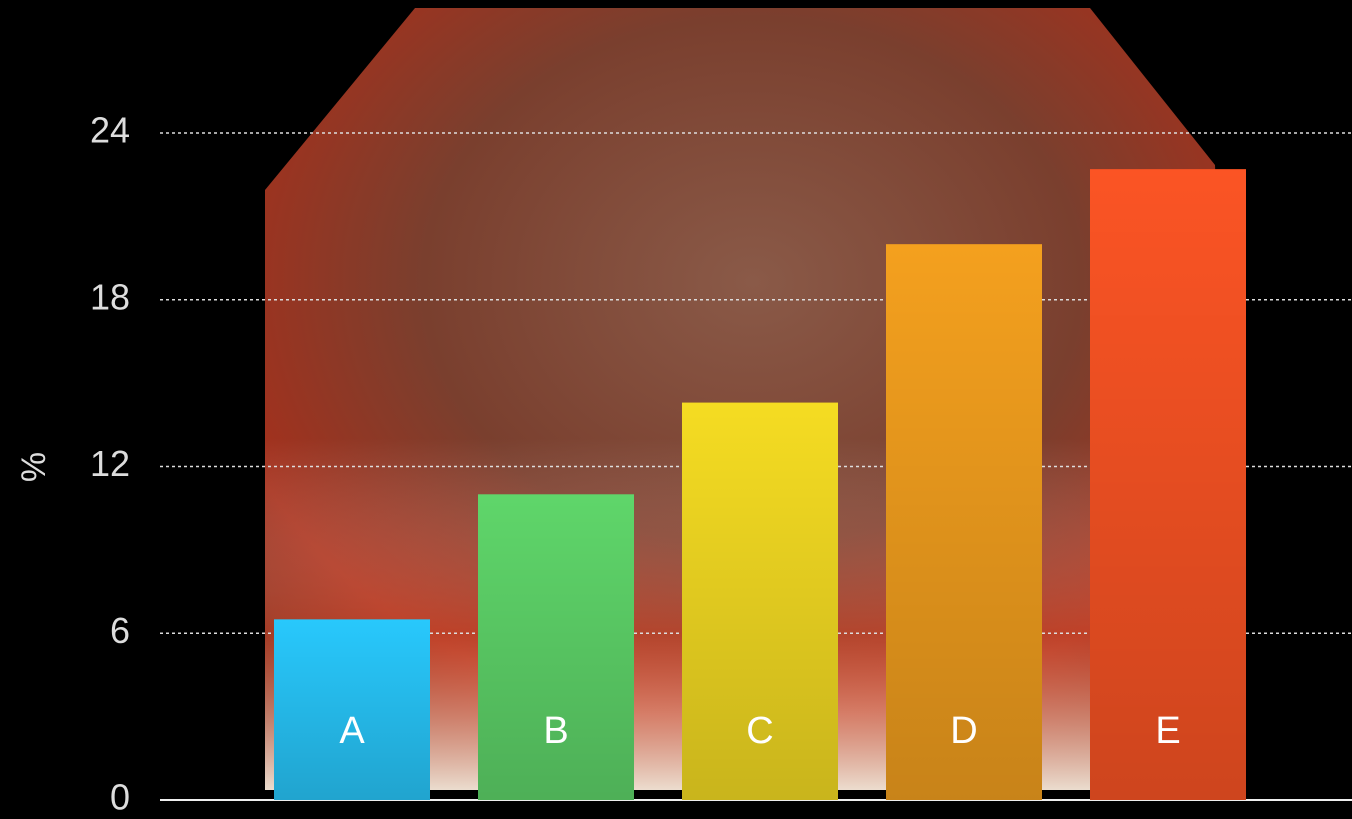 This screenshot has width=1352, height=819. What do you see at coordinates (120, 630) in the screenshot?
I see `y-tick-label: 6` at bounding box center [120, 630].